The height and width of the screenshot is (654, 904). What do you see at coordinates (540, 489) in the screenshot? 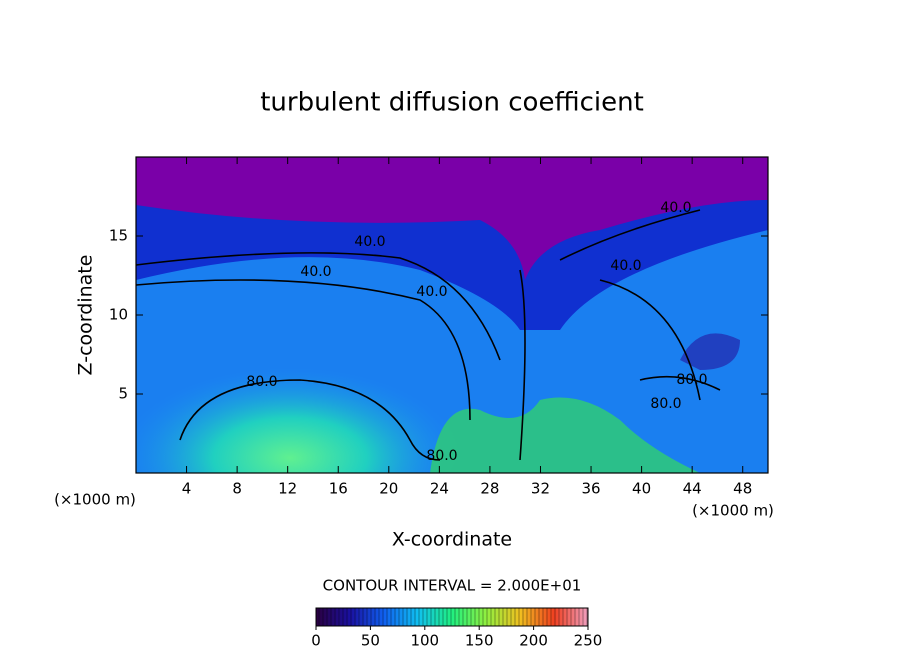
I see `x-tick-label: 32` at bounding box center [540, 489].